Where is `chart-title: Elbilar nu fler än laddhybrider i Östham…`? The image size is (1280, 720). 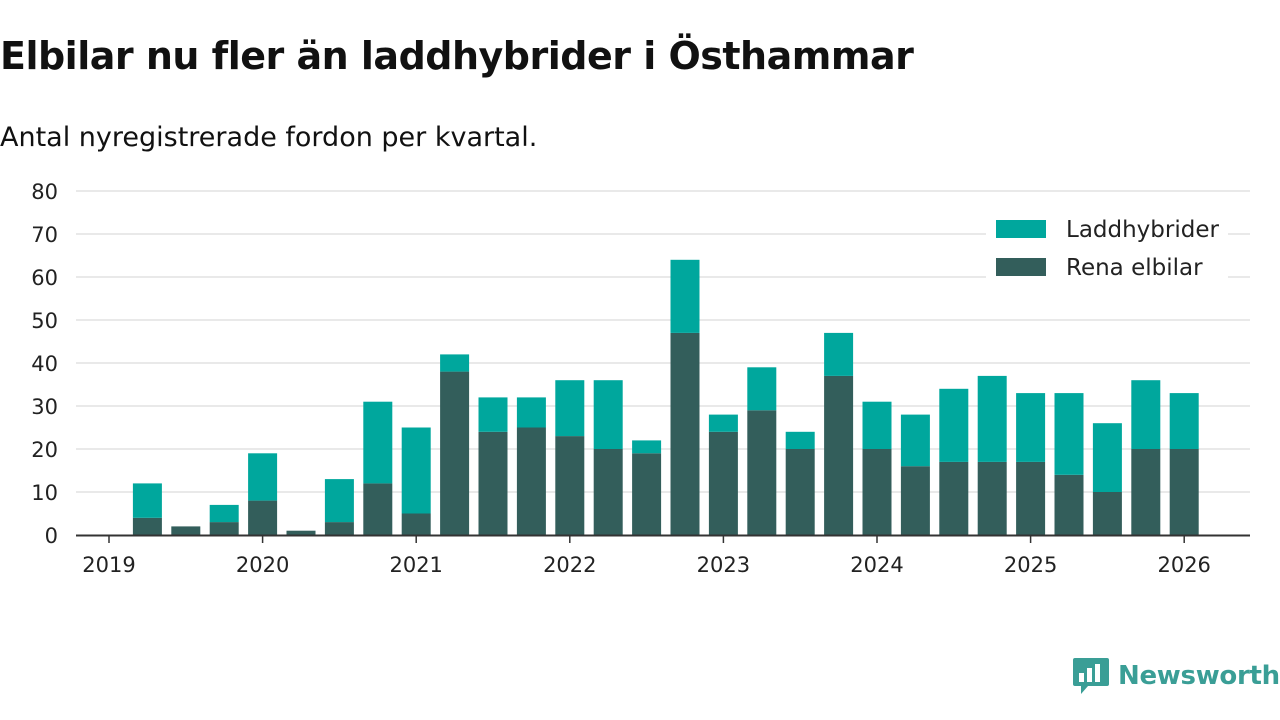
chart-title: Elbilar nu fler än laddhybrider i Östham… is located at coordinates (457, 56).